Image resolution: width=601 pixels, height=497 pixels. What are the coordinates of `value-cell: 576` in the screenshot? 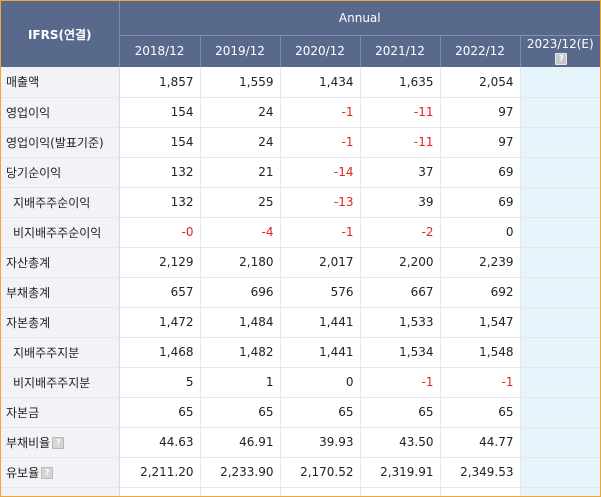 It's located at (320, 292).